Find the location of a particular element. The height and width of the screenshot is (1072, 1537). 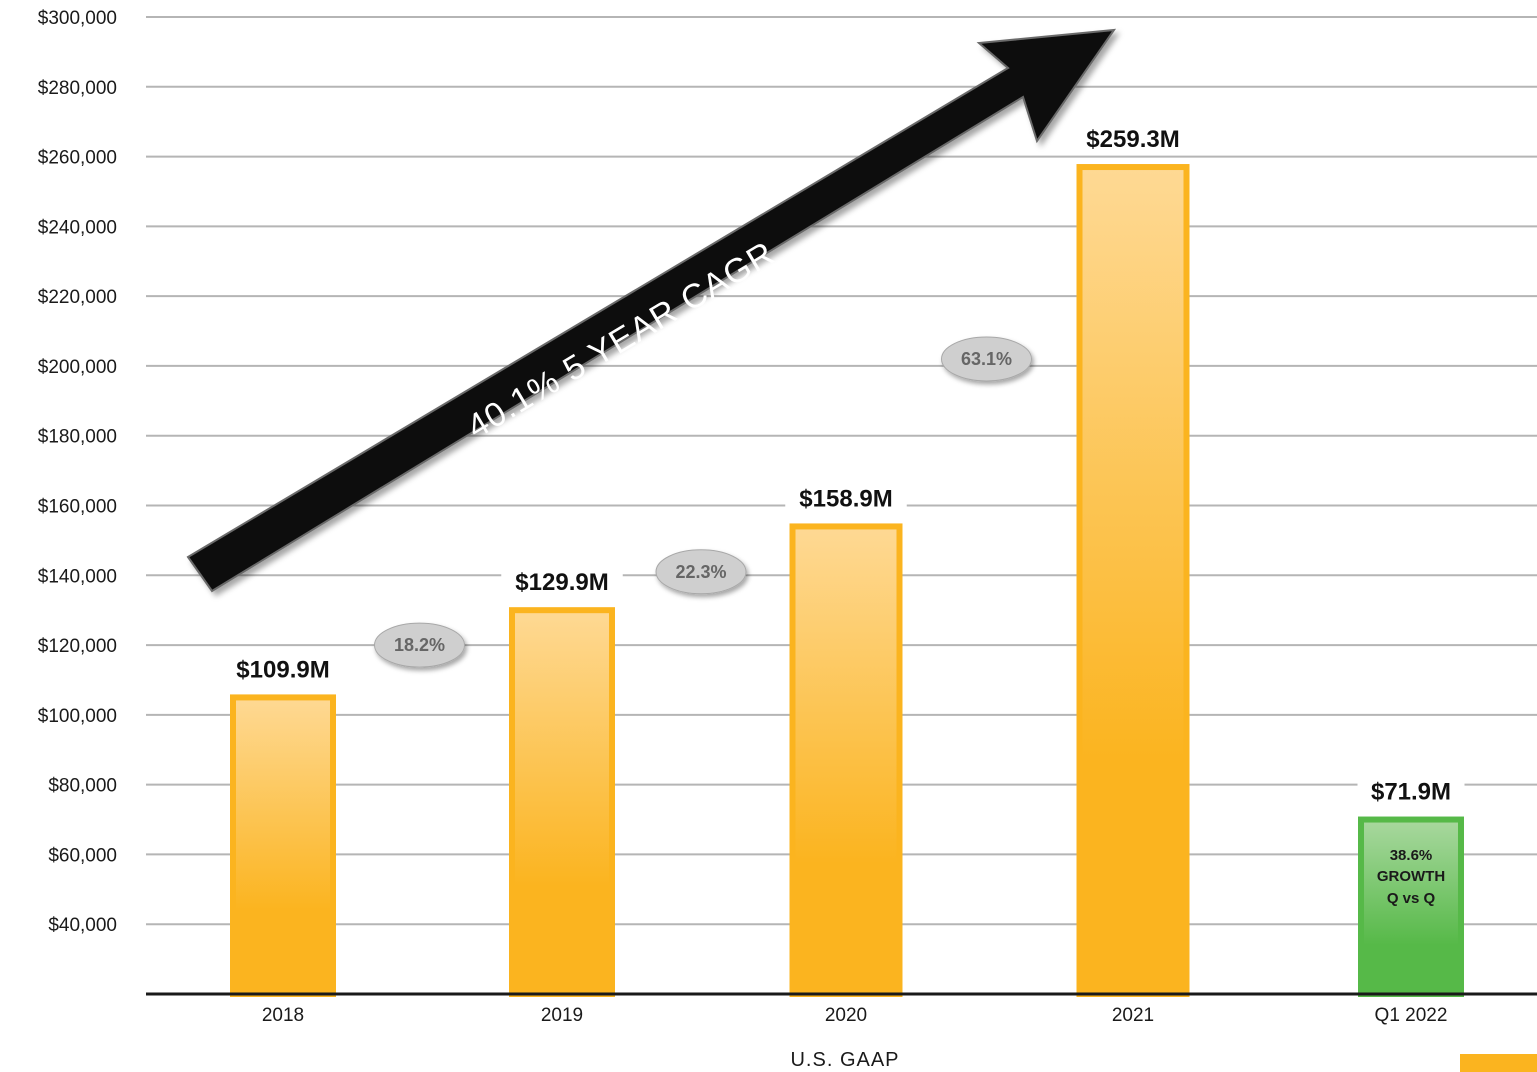

growth-badges: 18.2% 22.3% 63.1% is located at coordinates (703, 502).